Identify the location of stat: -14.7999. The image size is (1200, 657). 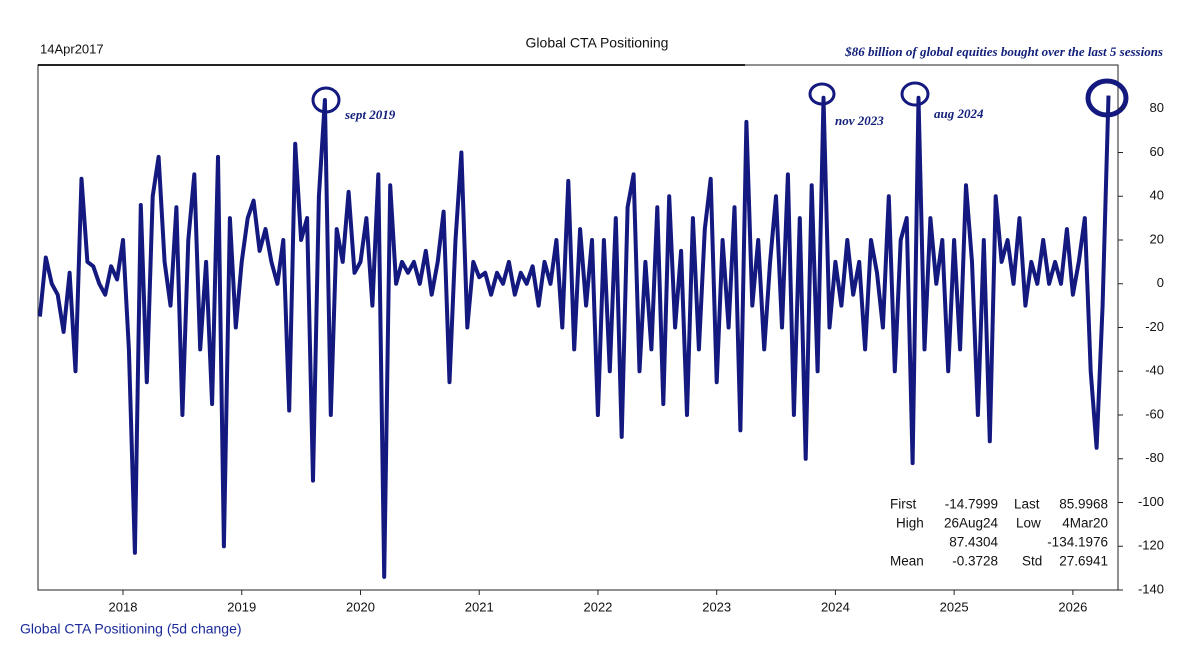
(971, 504).